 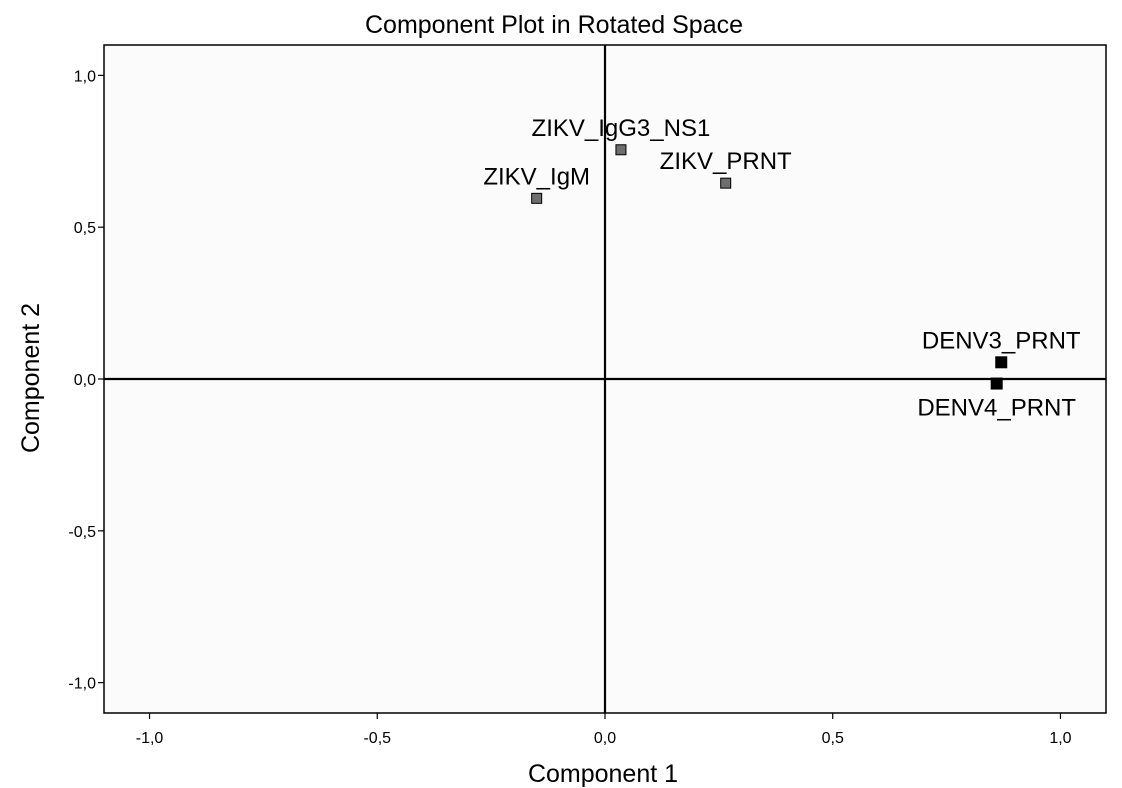 What do you see at coordinates (377, 738) in the screenshot?
I see `x-tick-label: -0,5` at bounding box center [377, 738].